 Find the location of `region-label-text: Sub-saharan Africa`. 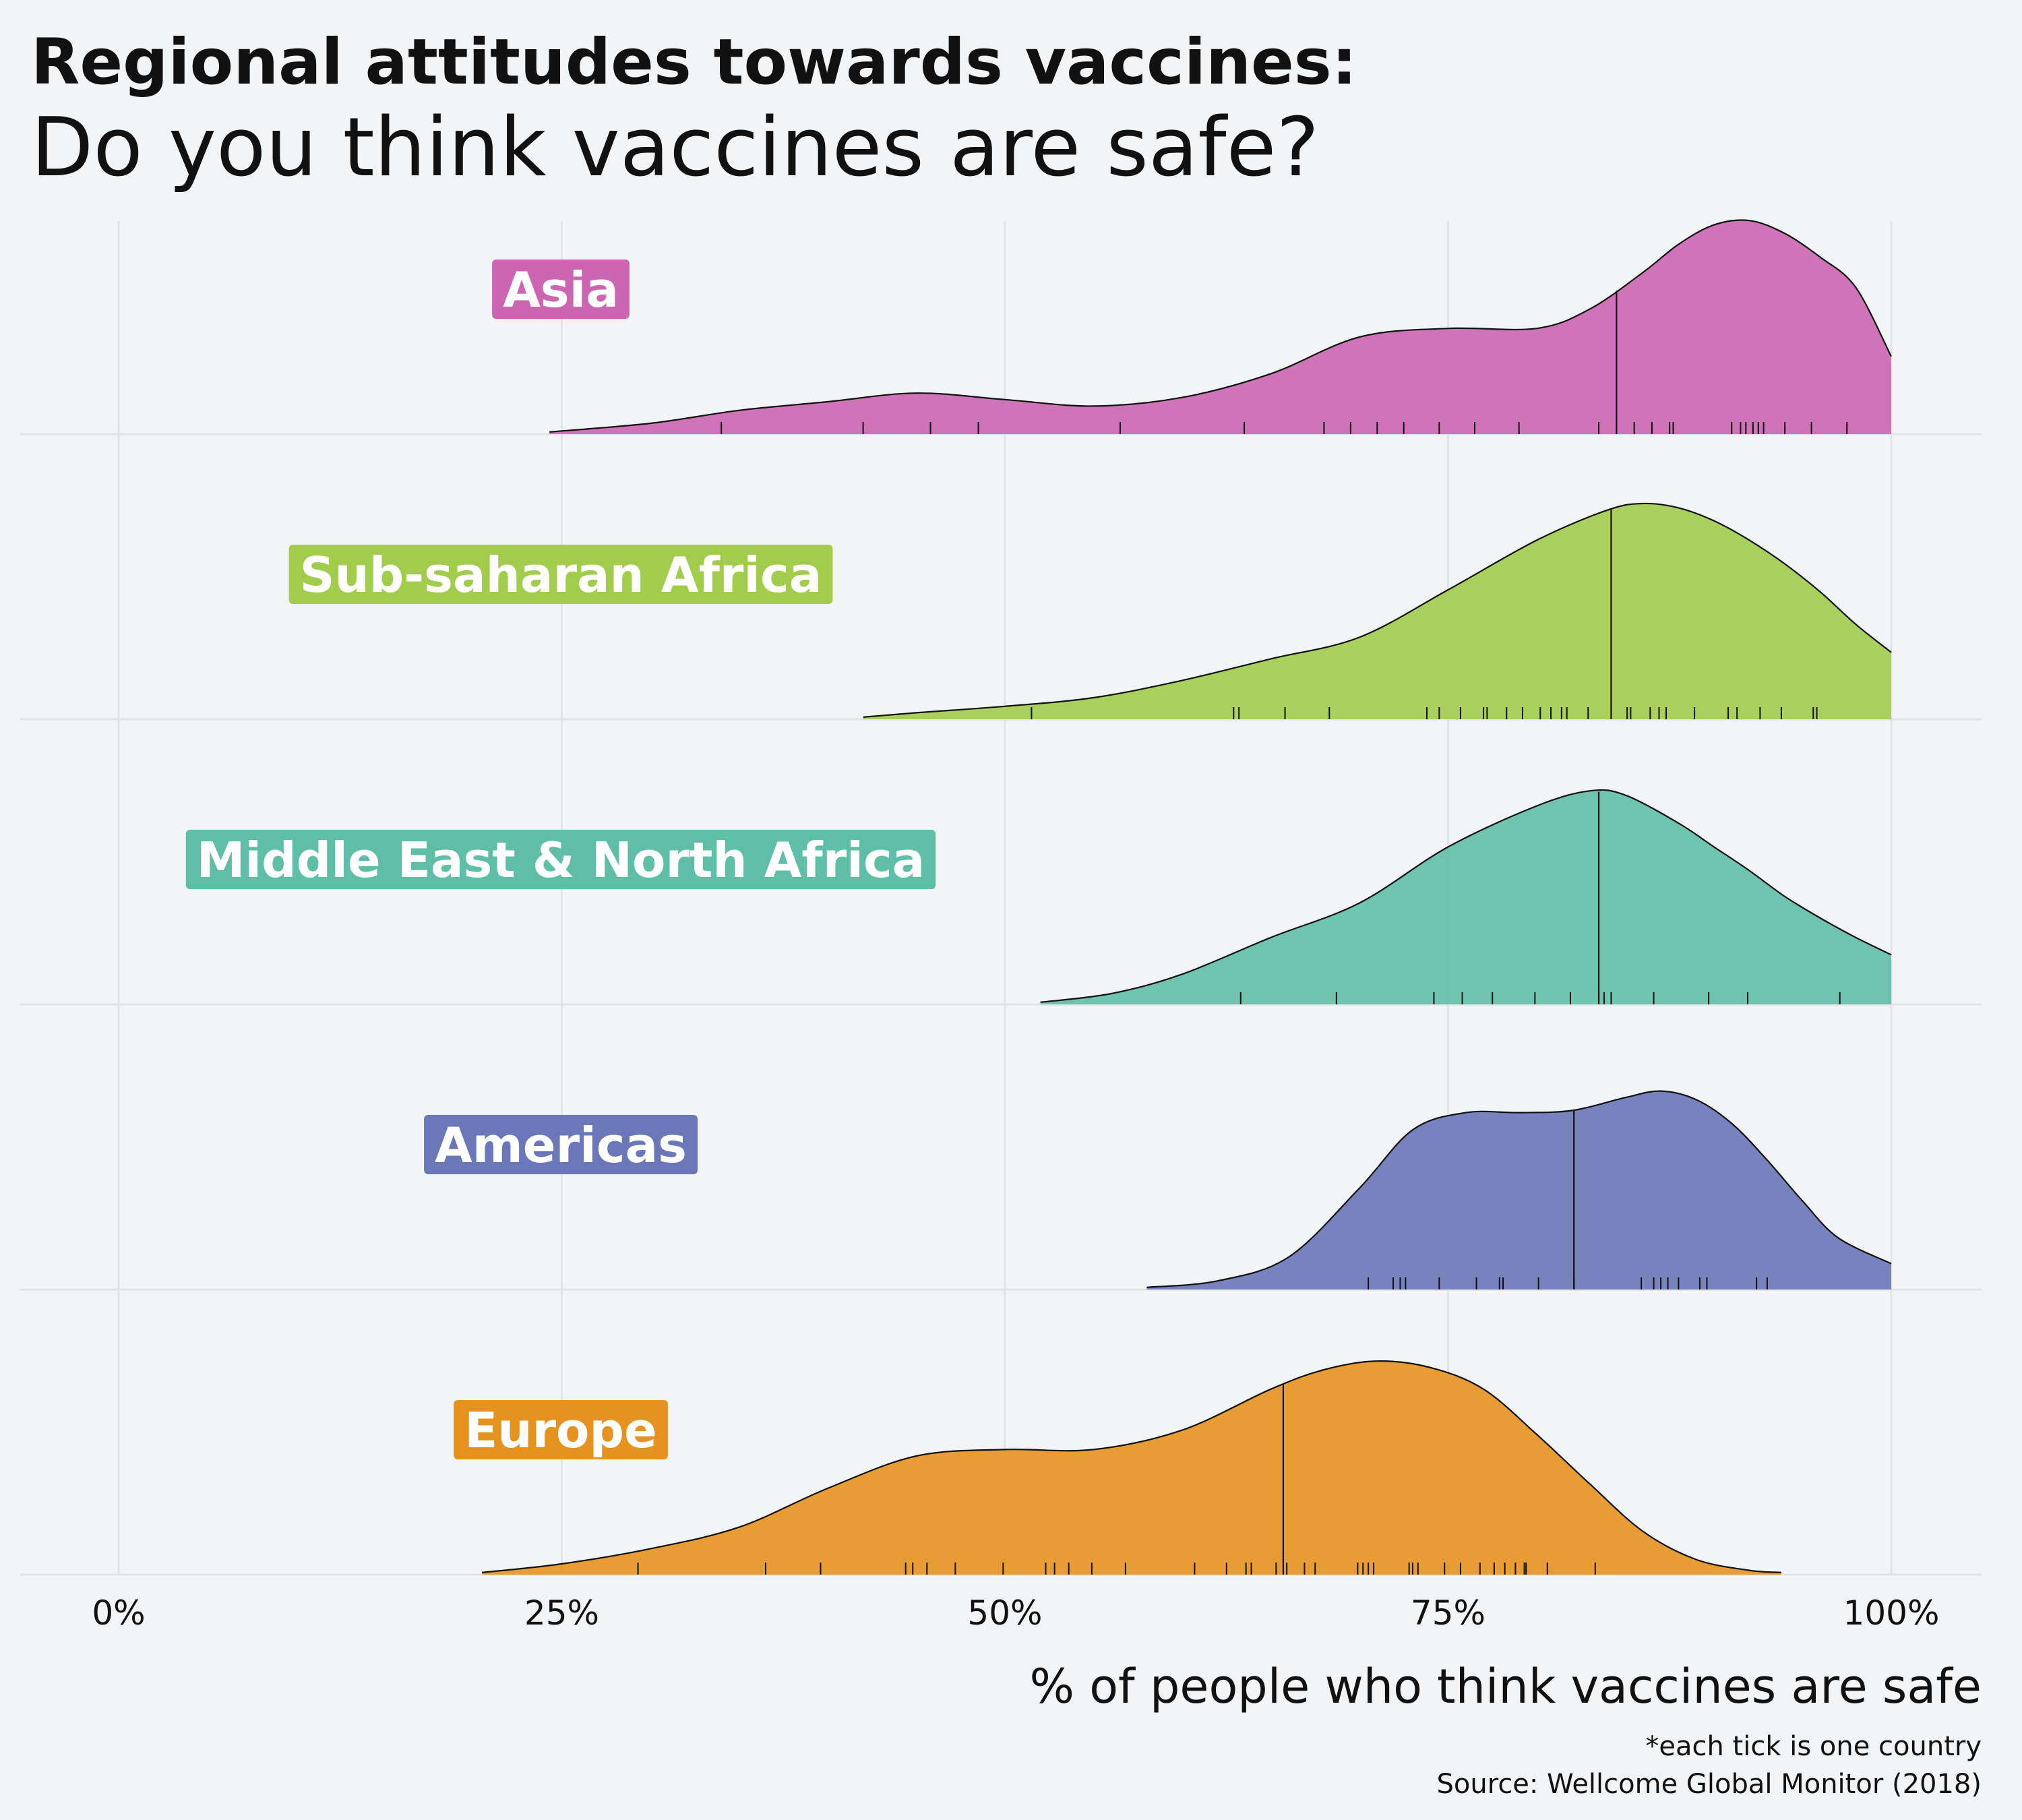

region-label-text: Sub-saharan Africa is located at coordinates (561, 575).